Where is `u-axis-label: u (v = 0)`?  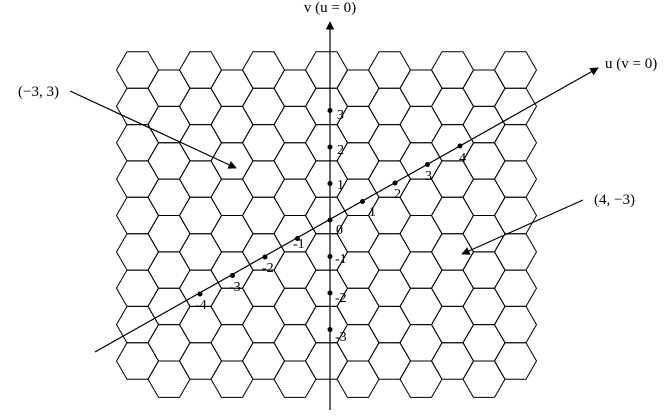 u-axis-label: u (v = 0) is located at coordinates (631, 64).